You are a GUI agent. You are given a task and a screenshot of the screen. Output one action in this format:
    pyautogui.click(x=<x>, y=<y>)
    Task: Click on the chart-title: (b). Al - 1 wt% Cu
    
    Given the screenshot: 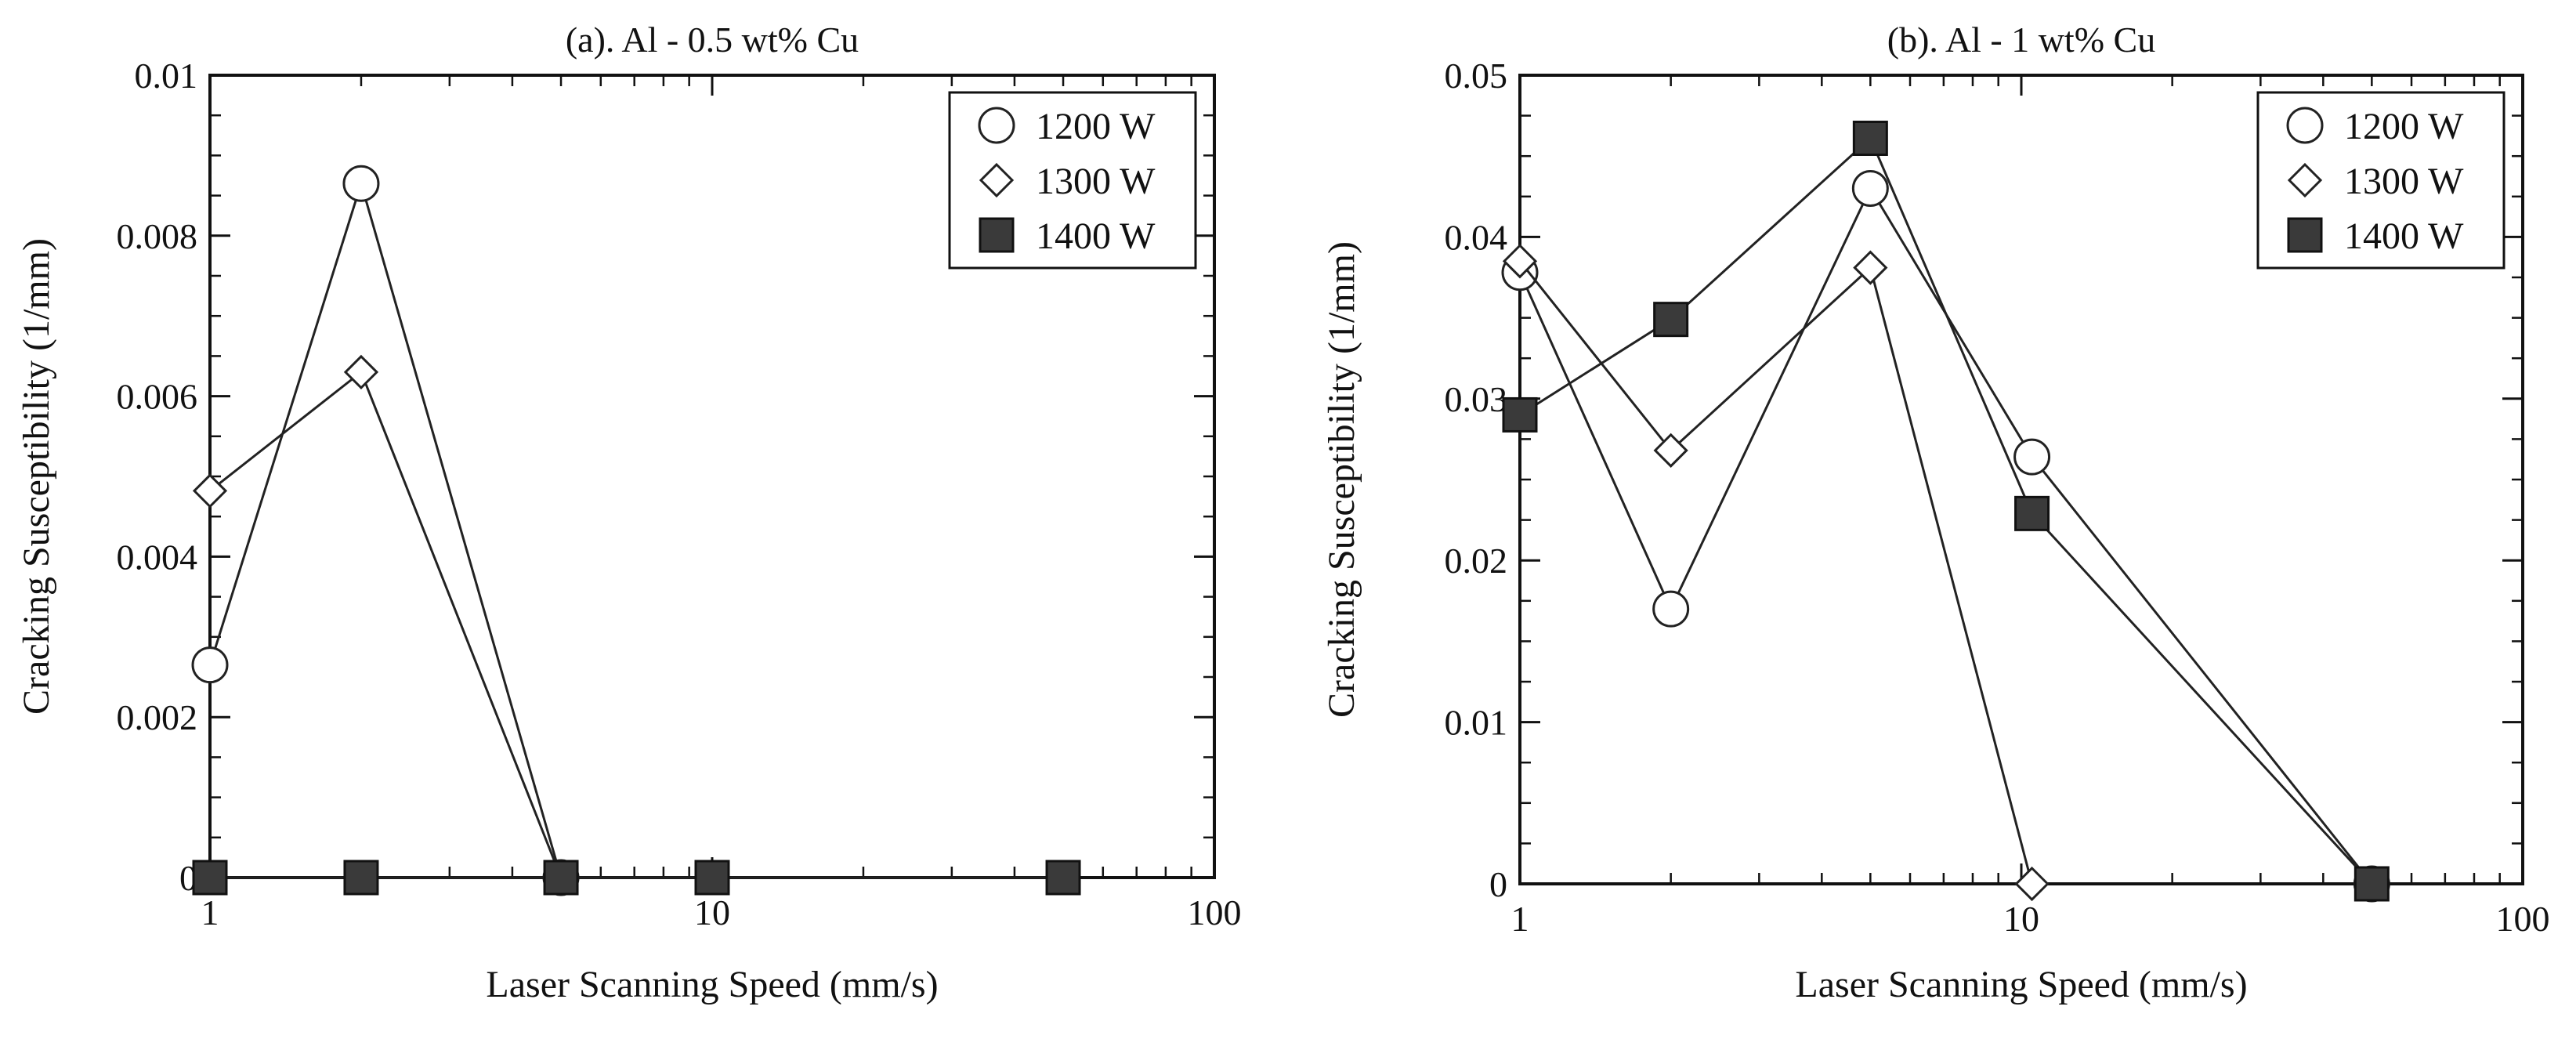 What is the action you would take?
    pyautogui.click(x=2021, y=40)
    